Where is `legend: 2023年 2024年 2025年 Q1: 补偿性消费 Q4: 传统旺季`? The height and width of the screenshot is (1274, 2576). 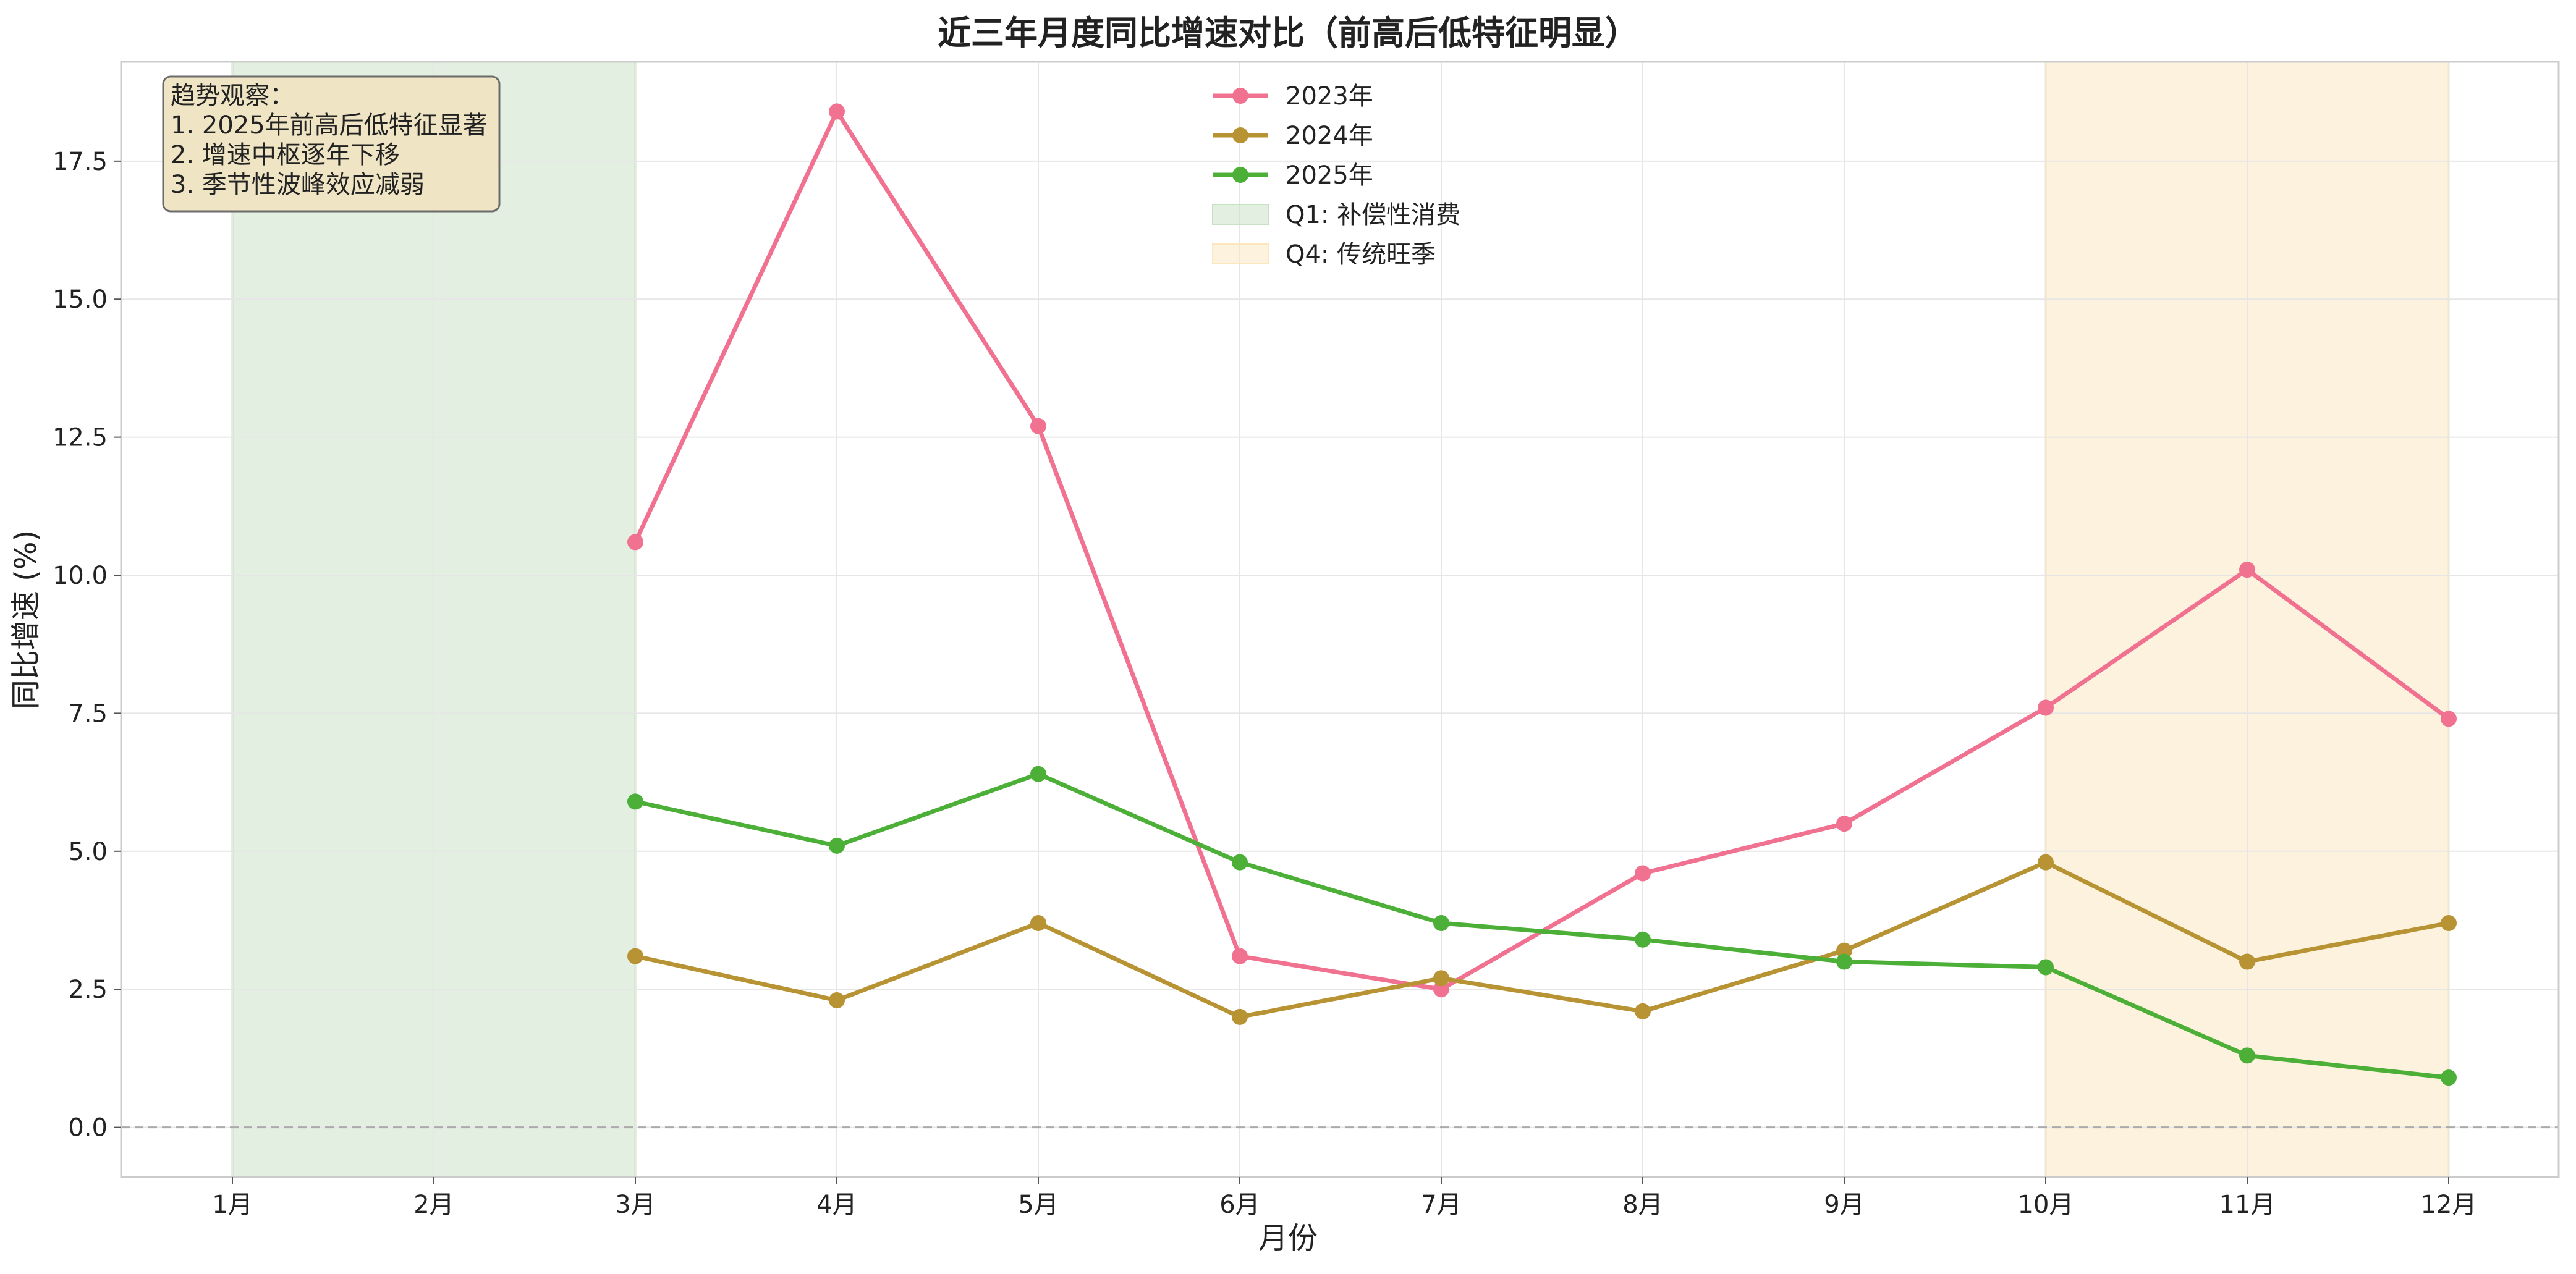 legend: 2023年 2024年 2025年 Q1: 补偿性消费 Q4: 传统旺季 is located at coordinates (1336, 175).